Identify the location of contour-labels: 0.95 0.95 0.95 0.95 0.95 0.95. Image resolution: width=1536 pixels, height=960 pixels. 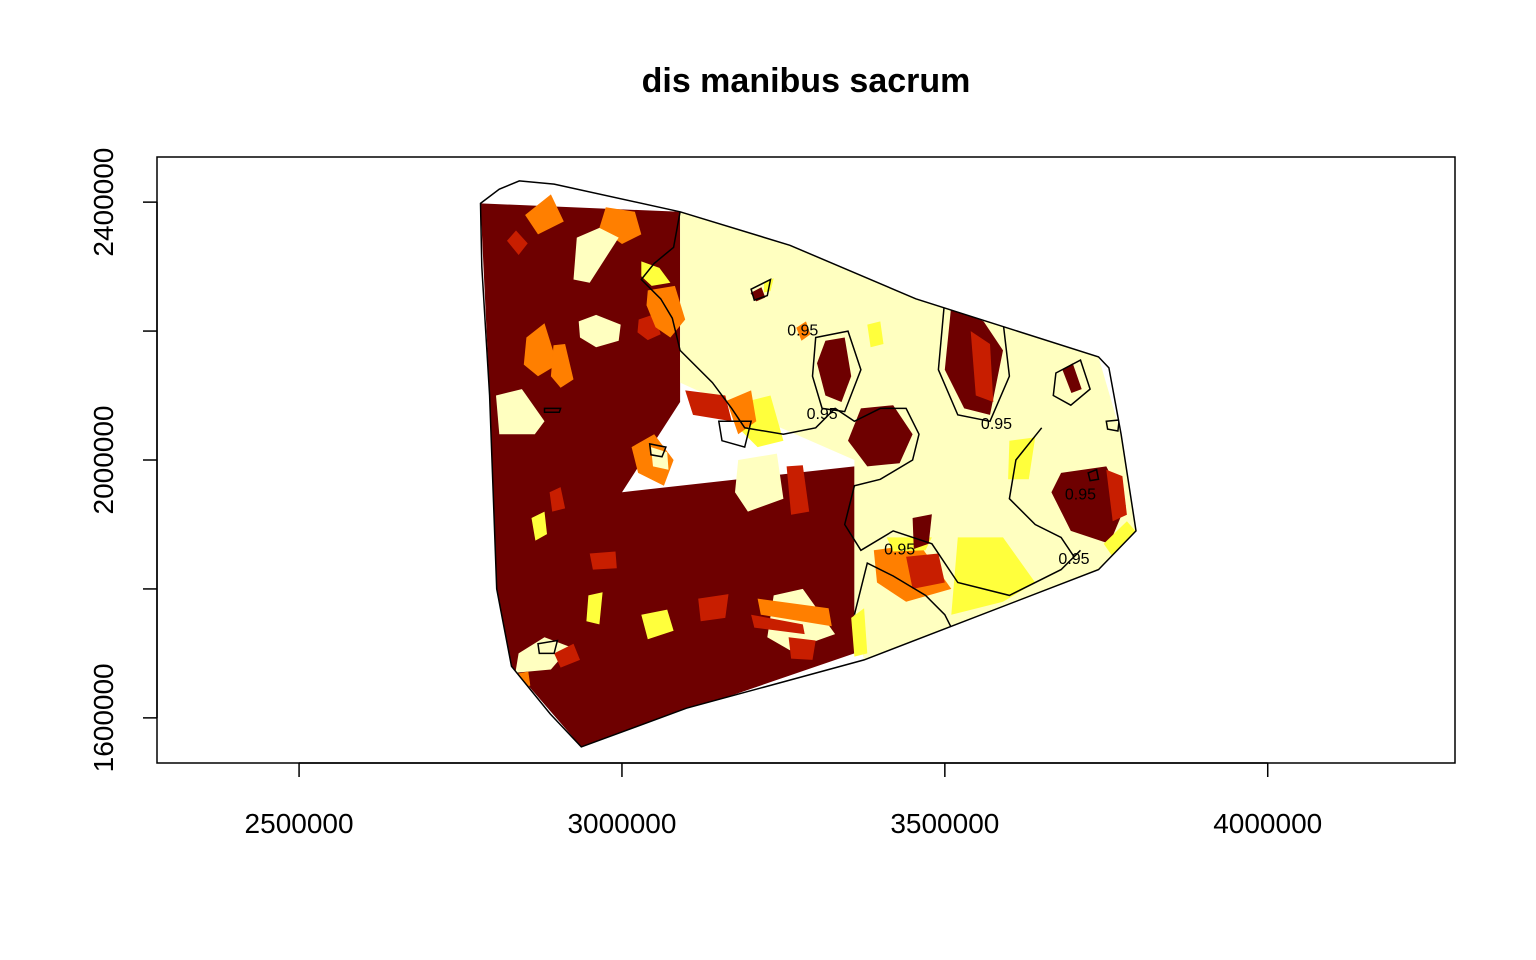
(941, 445).